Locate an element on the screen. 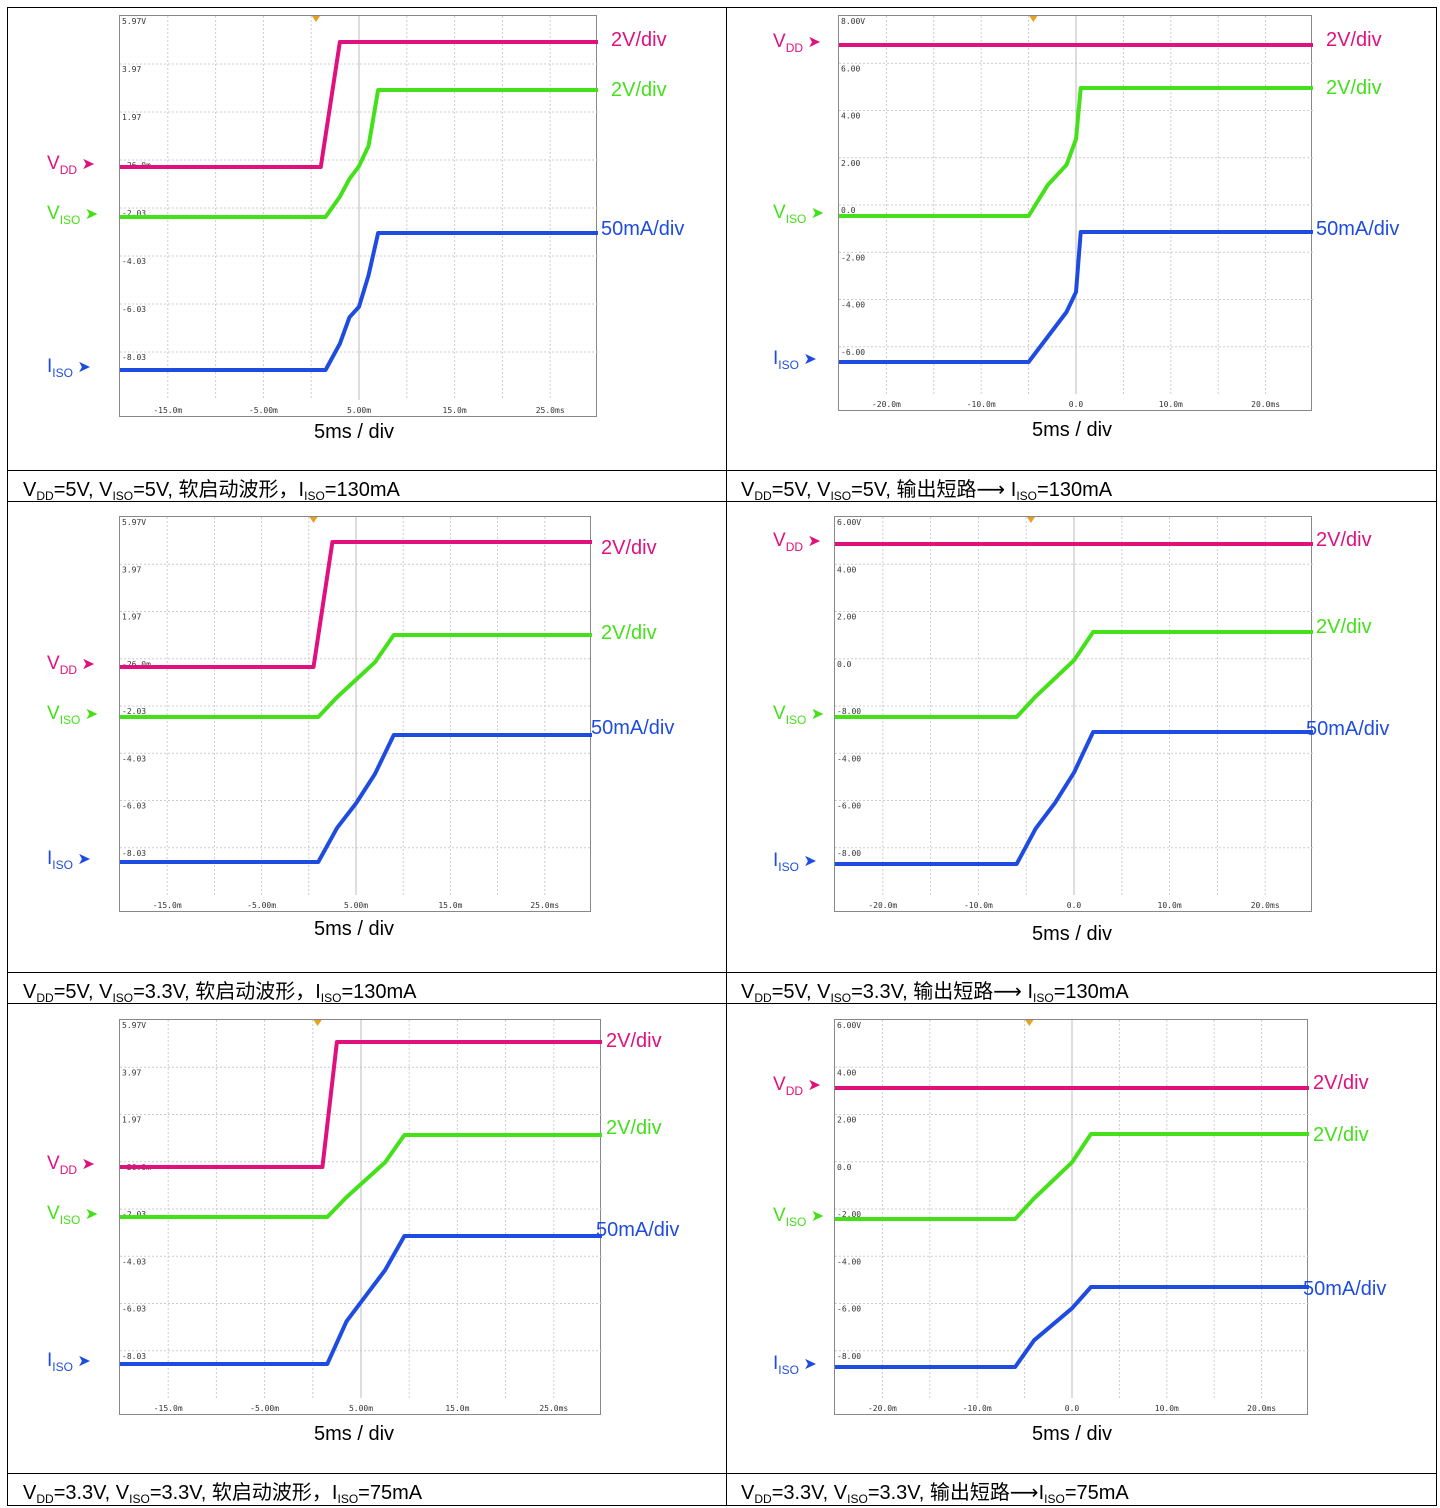 This screenshot has width=1440, height=1508. caption-text: =5V, V is located at coordinates (801, 992).